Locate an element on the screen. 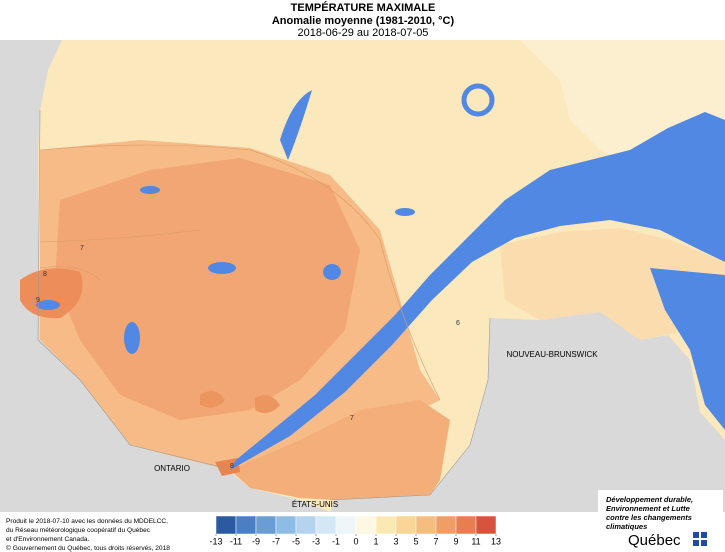  legend-tick-label: -11 is located at coordinates (236, 541).